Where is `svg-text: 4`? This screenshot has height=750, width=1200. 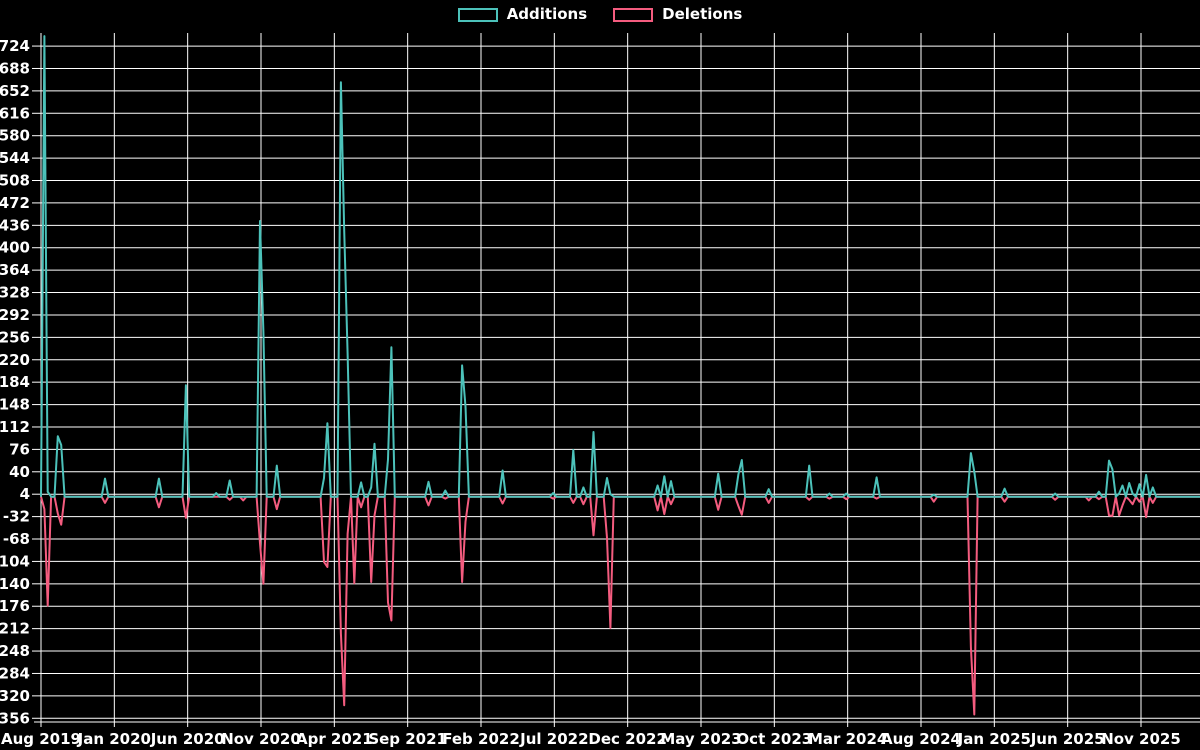
svg-text: 4 is located at coordinates (25, 494).